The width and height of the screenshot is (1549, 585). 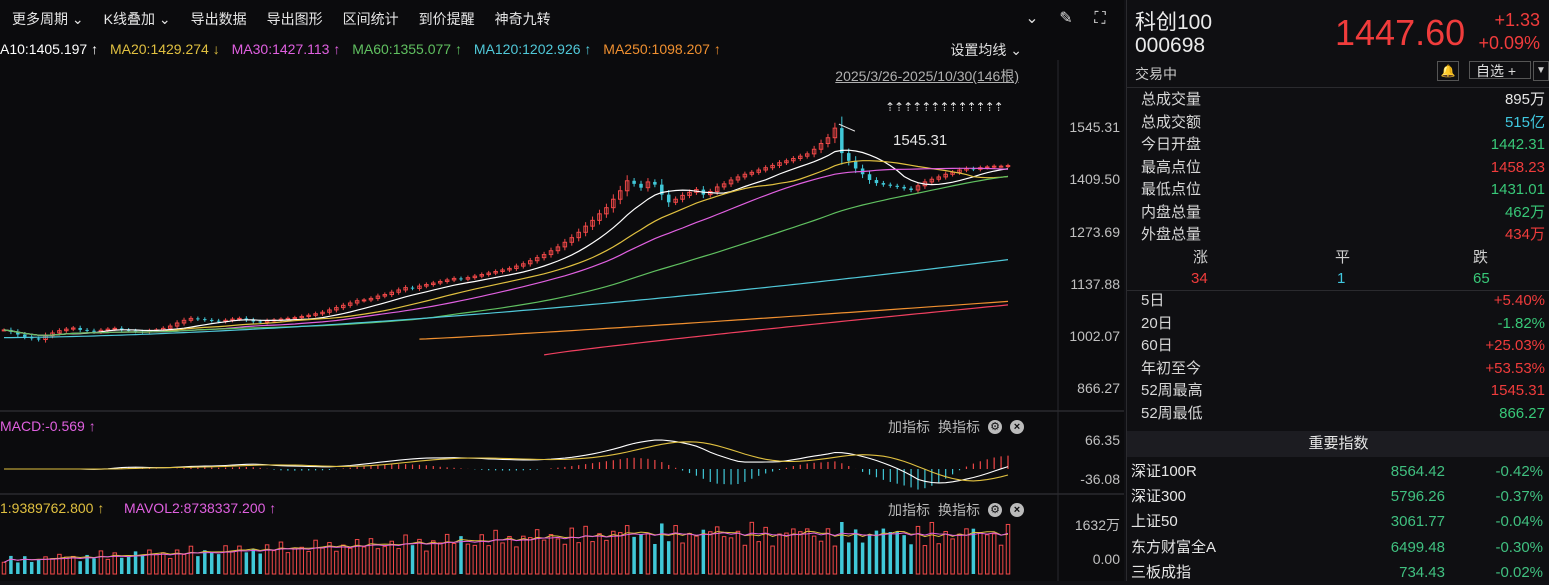 I want to click on index-row: 三板成指 734.43 -0.02%, so click(x=1337, y=572).